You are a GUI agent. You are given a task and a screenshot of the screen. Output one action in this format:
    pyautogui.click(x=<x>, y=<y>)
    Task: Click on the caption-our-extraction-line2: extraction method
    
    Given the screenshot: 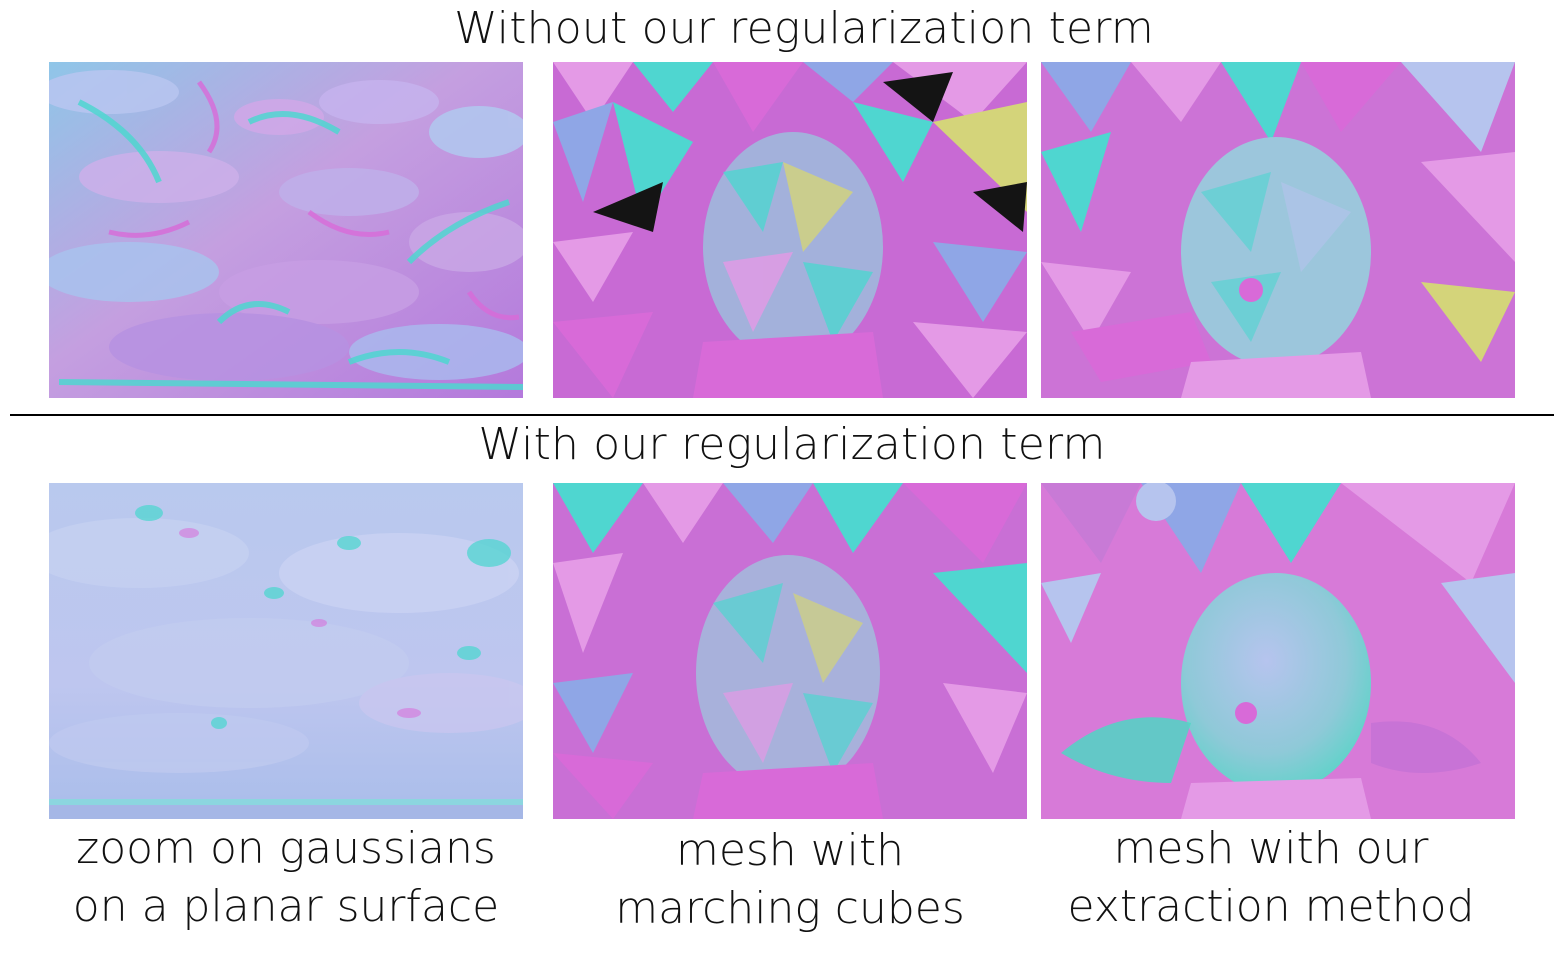 What is the action you would take?
    pyautogui.click(x=1271, y=906)
    